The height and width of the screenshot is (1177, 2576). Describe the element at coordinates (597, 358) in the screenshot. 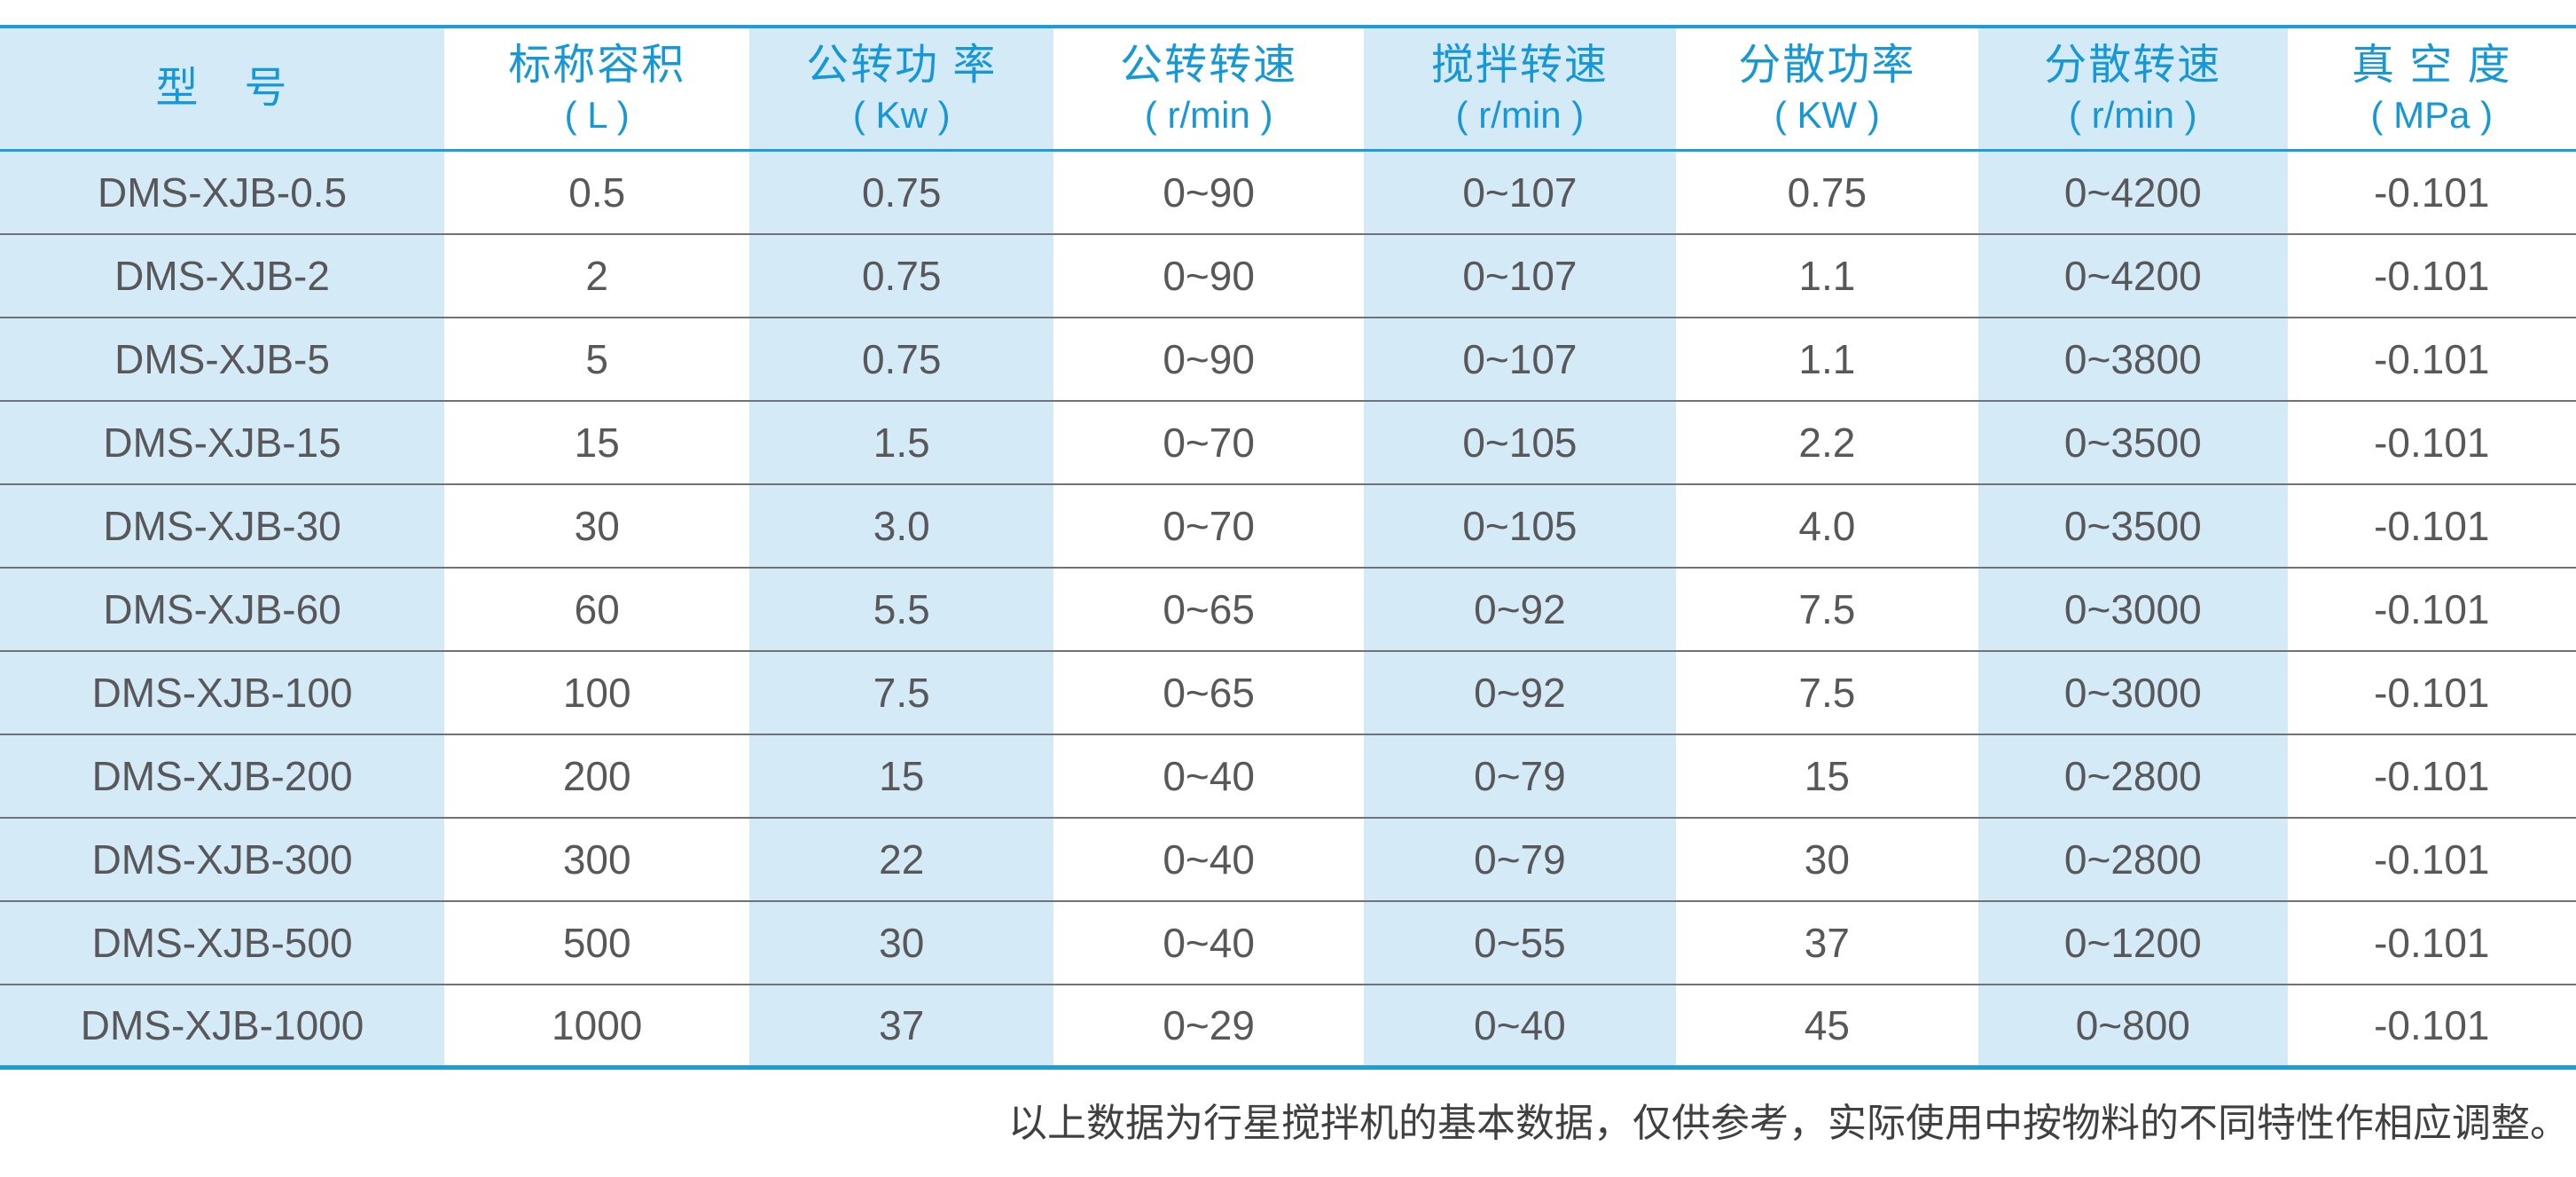

I see `table-cell: 5` at that location.